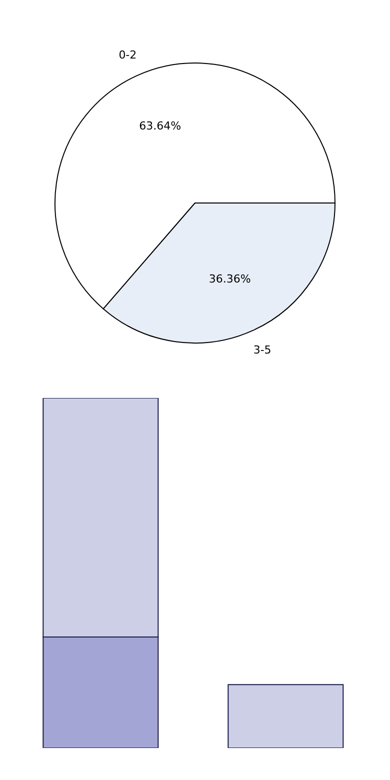  I want to click on data-label: 63.64%, so click(160, 126).